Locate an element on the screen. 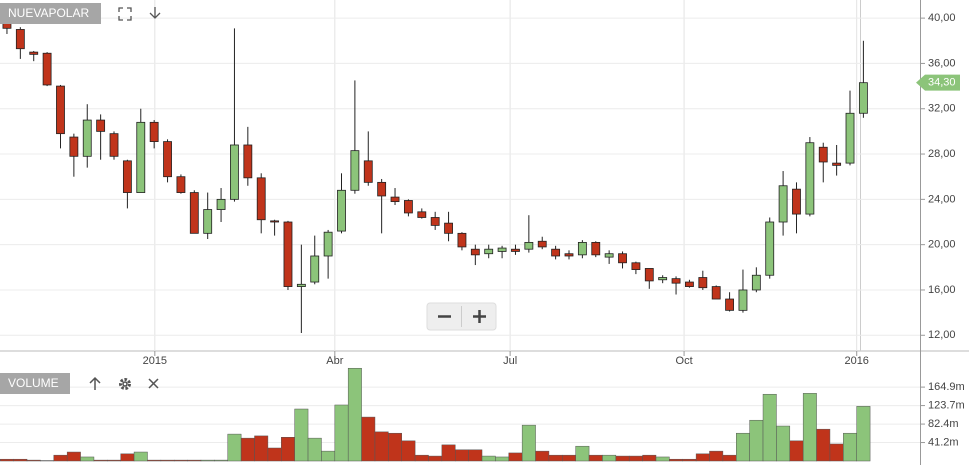 The width and height of the screenshot is (969, 465). last-price-marker is located at coordinates (938, 82).